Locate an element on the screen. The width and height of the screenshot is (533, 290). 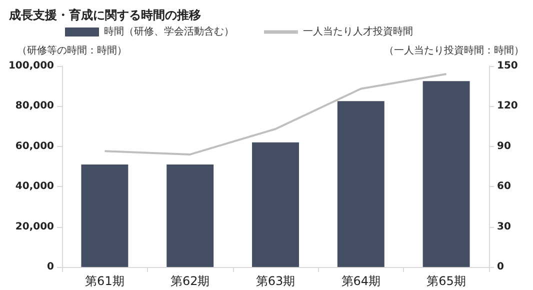
y2-axis-title: （一人当たり投資時間：時間） is located at coordinates (454, 50).